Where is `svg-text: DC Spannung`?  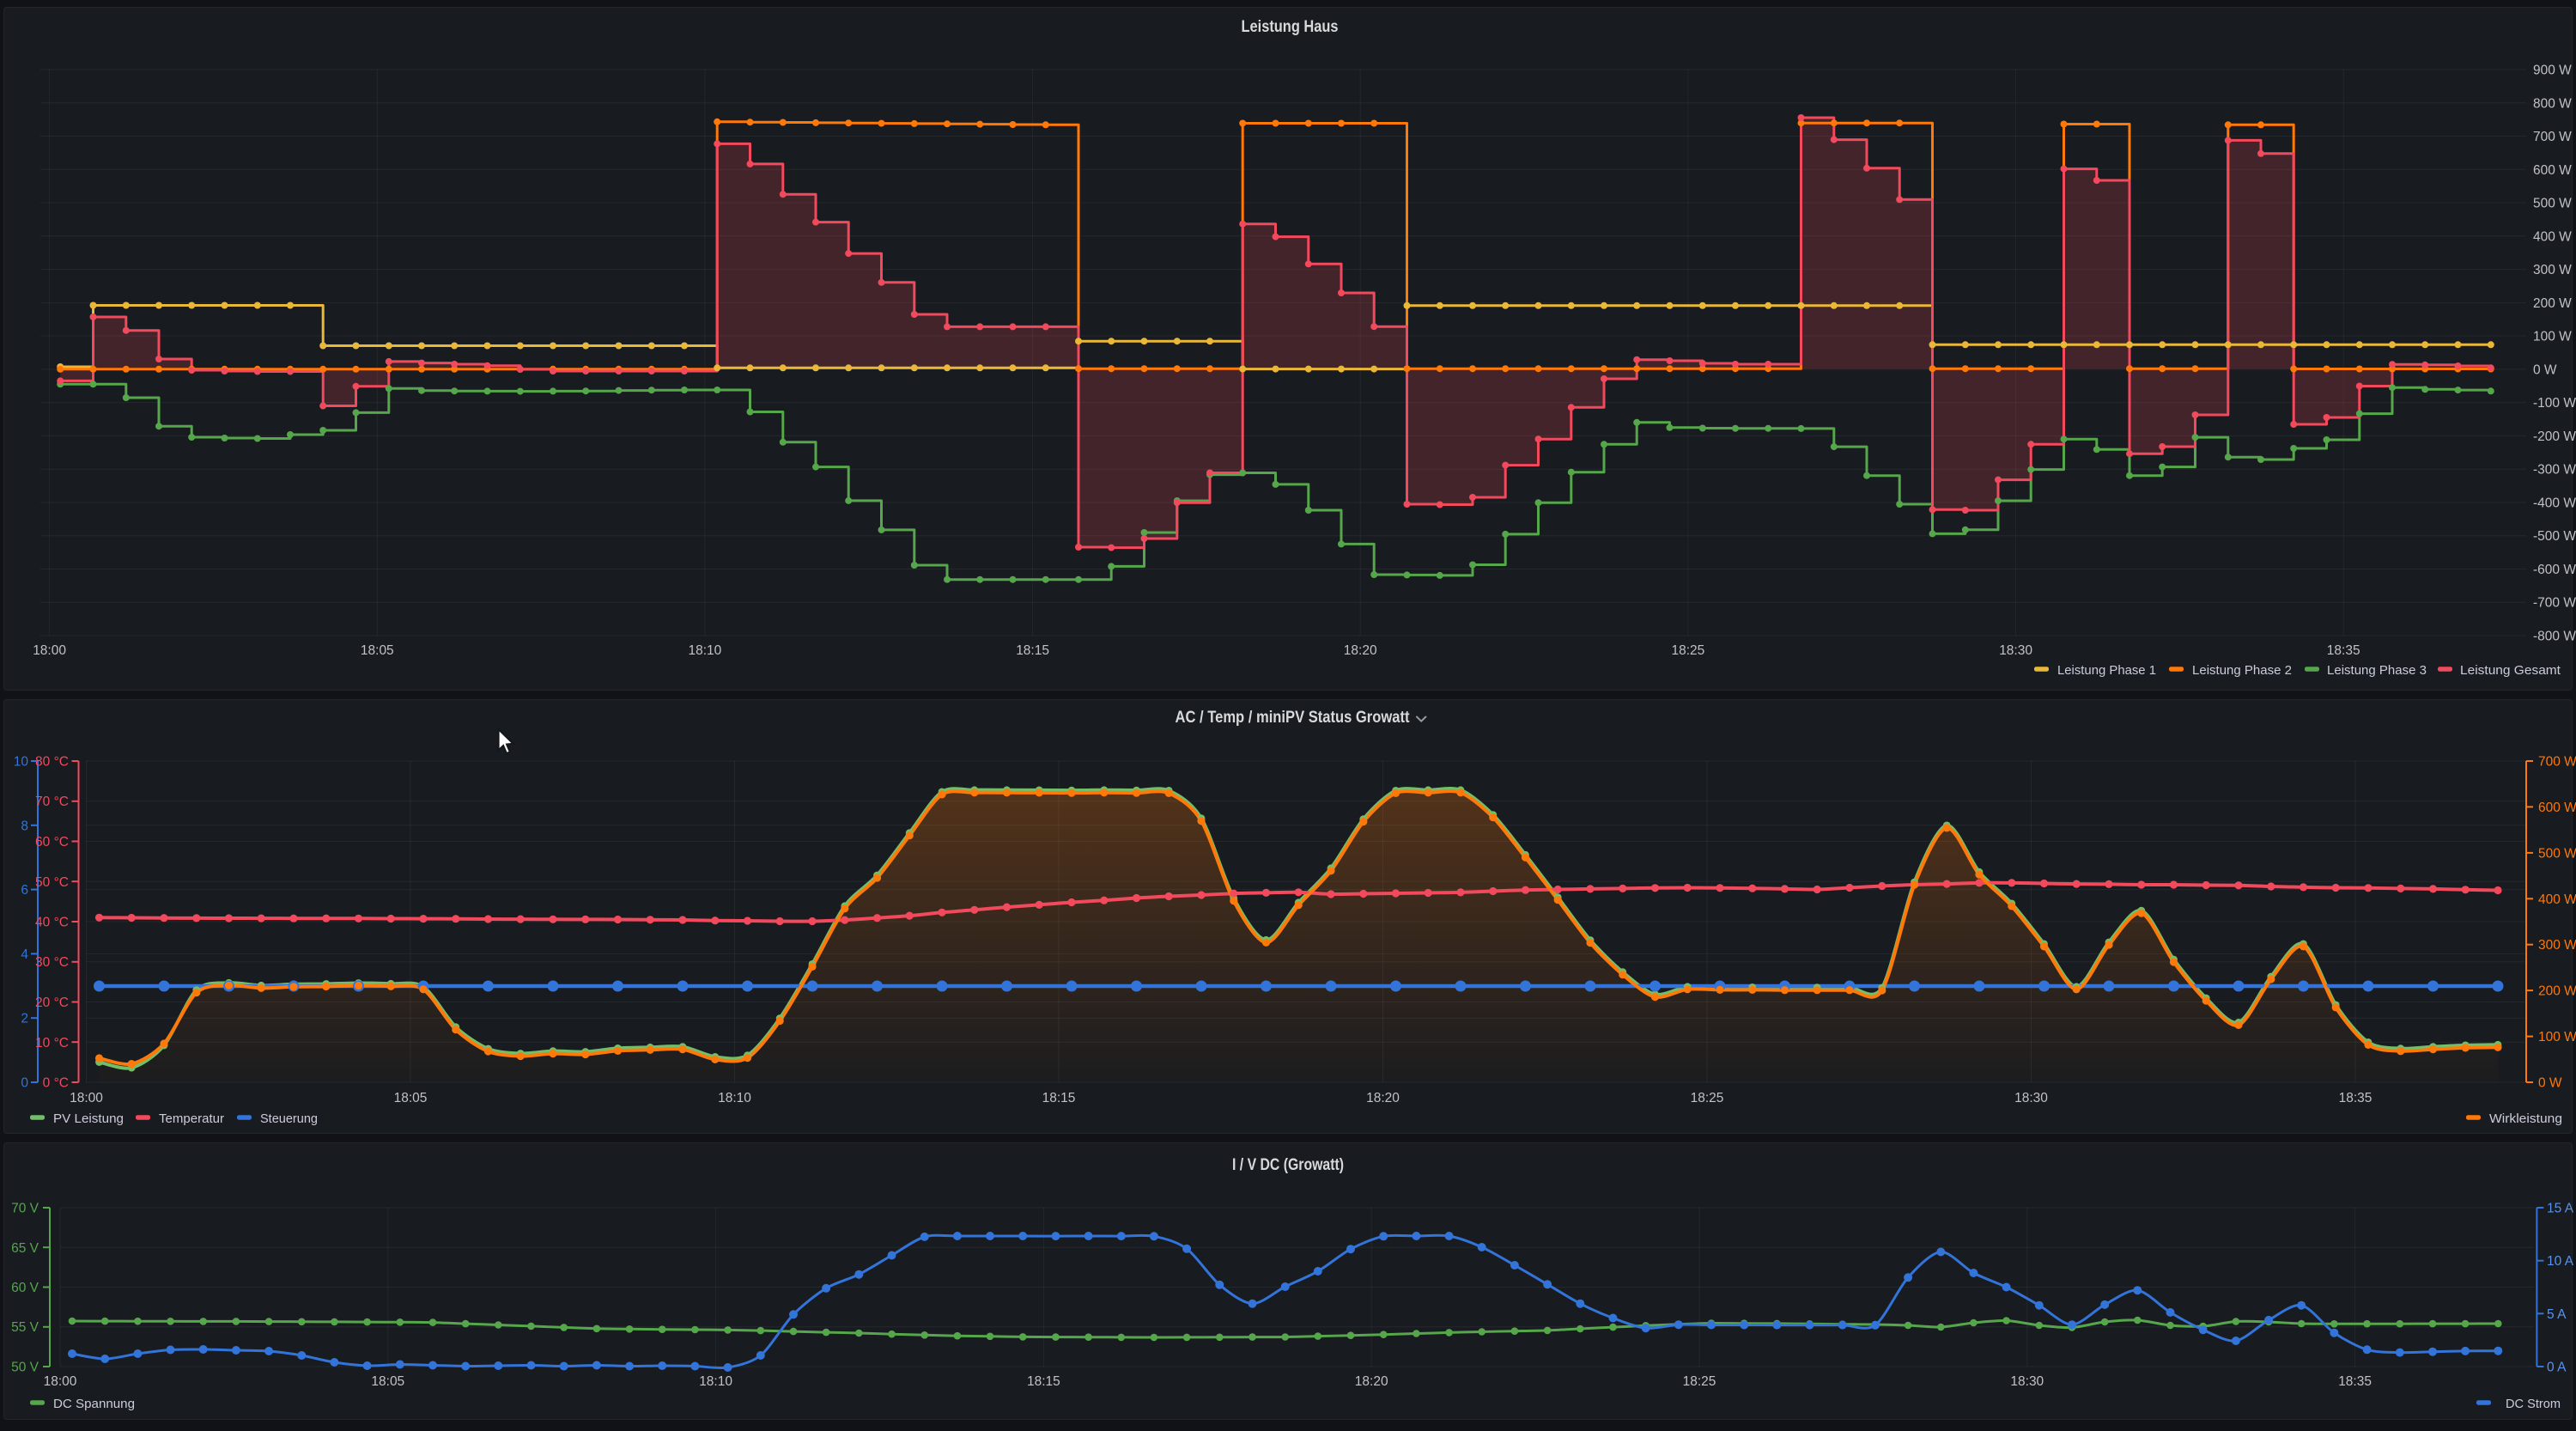 svg-text: DC Spannung is located at coordinates (94, 1404).